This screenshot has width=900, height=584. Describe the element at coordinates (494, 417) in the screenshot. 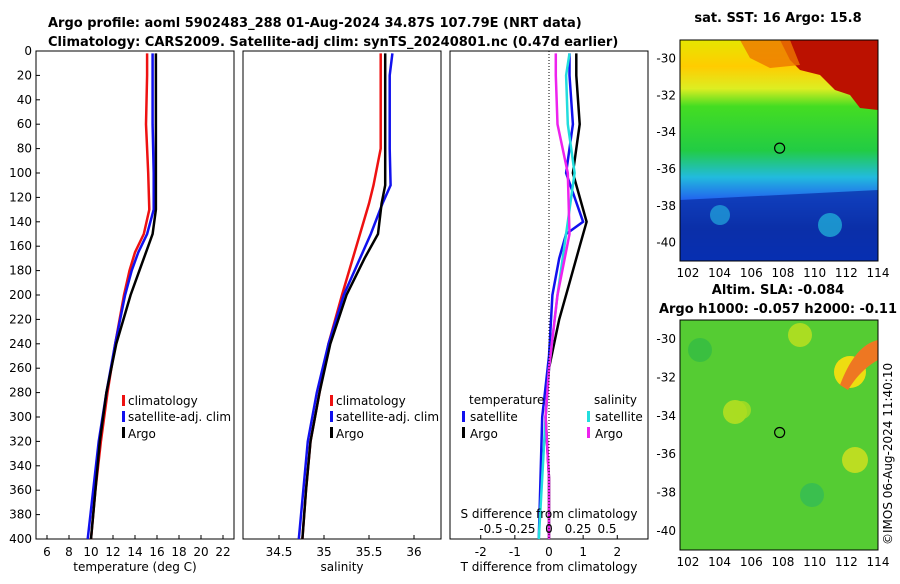

I see `legend-label-temp-satellite: satellite` at that location.